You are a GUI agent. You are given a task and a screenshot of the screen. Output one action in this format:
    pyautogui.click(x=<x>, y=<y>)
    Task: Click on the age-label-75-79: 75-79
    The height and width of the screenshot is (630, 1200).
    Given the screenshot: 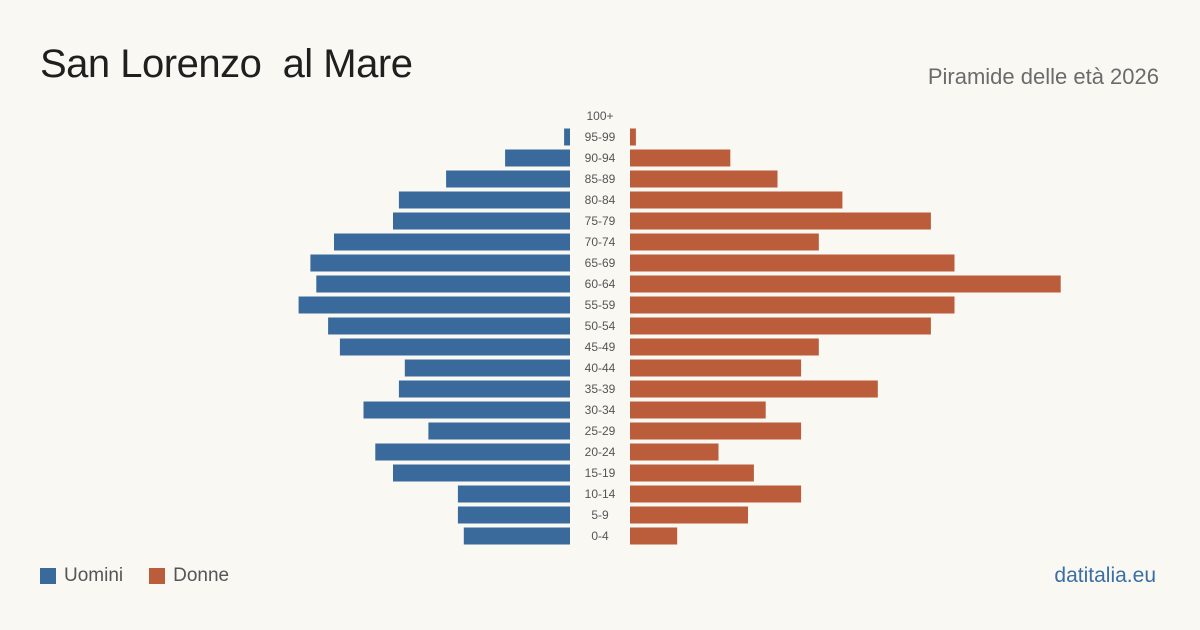 What is the action you would take?
    pyautogui.click(x=600, y=221)
    